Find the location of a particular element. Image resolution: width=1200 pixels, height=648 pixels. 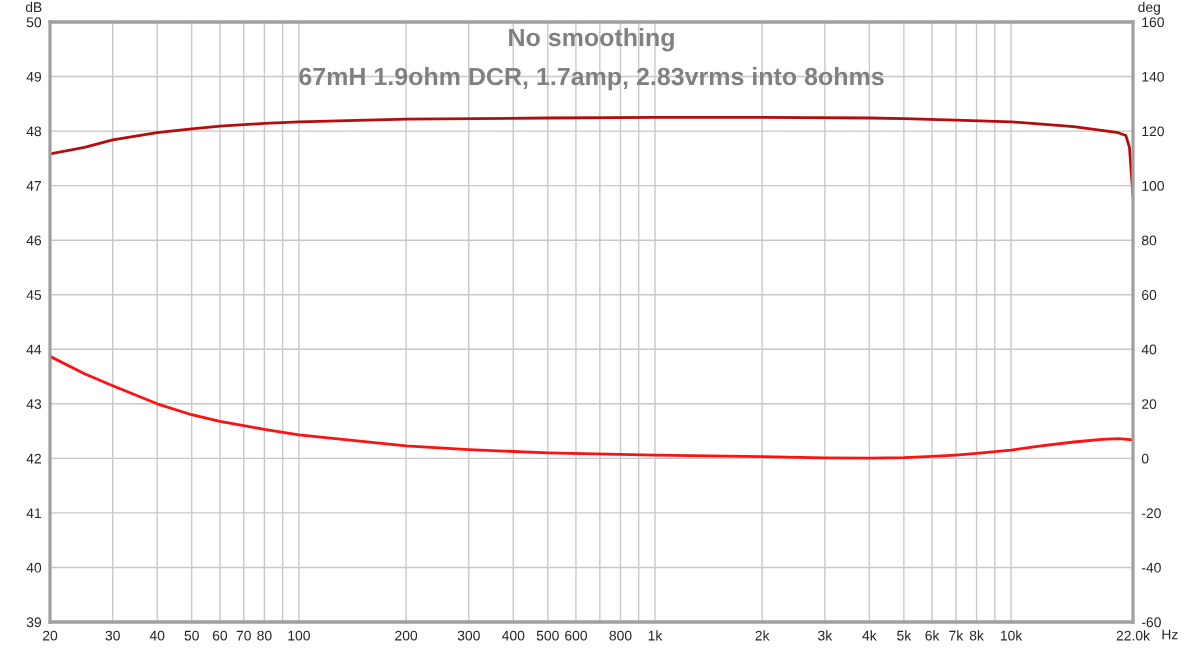

x-tick-label: 6k is located at coordinates (932, 635).